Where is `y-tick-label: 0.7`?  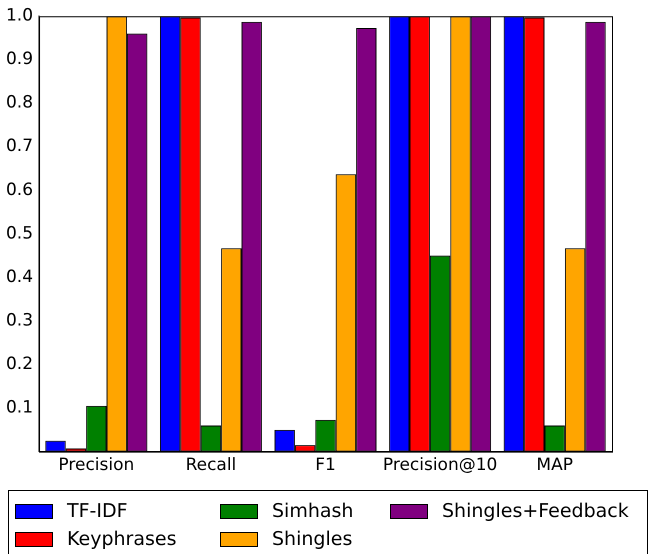
y-tick-label: 0.7 is located at coordinates (20, 146).